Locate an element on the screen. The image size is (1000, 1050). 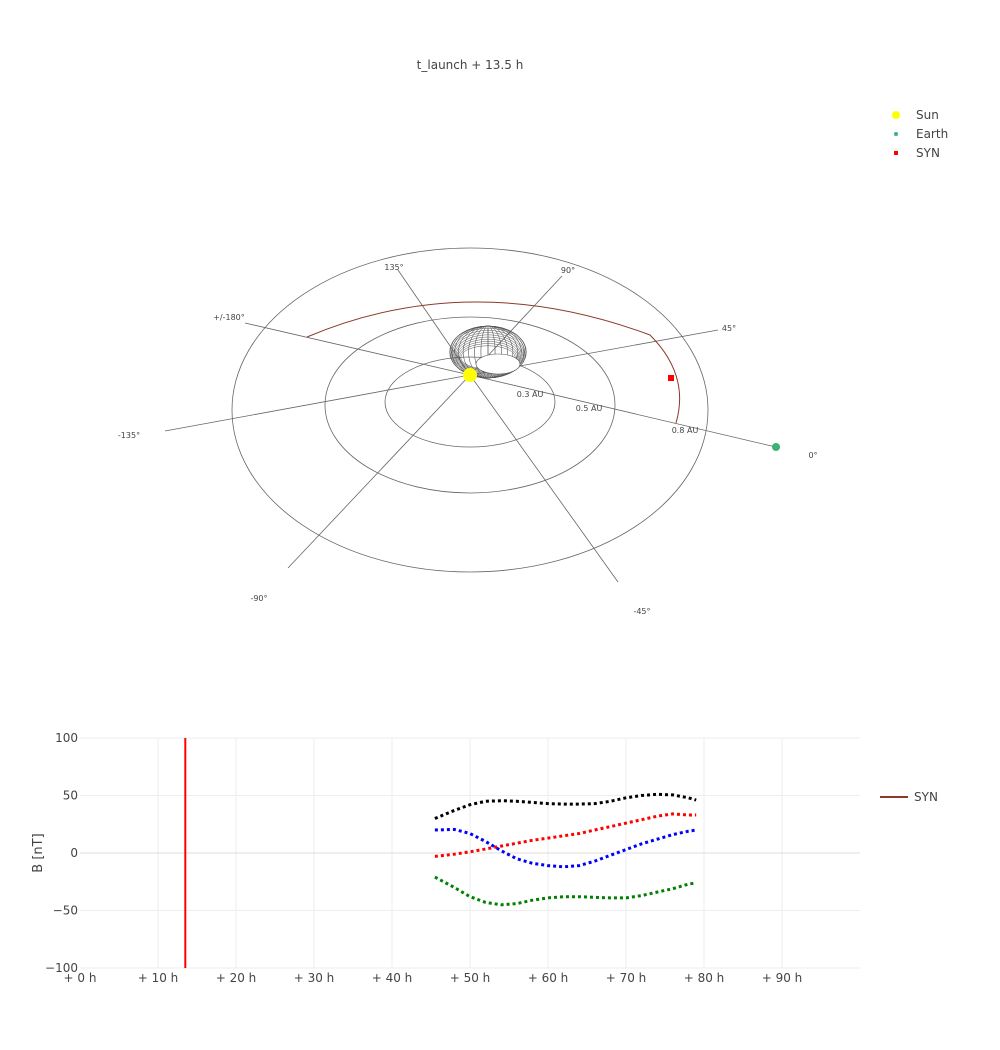
earth-marker is located at coordinates (776, 447).